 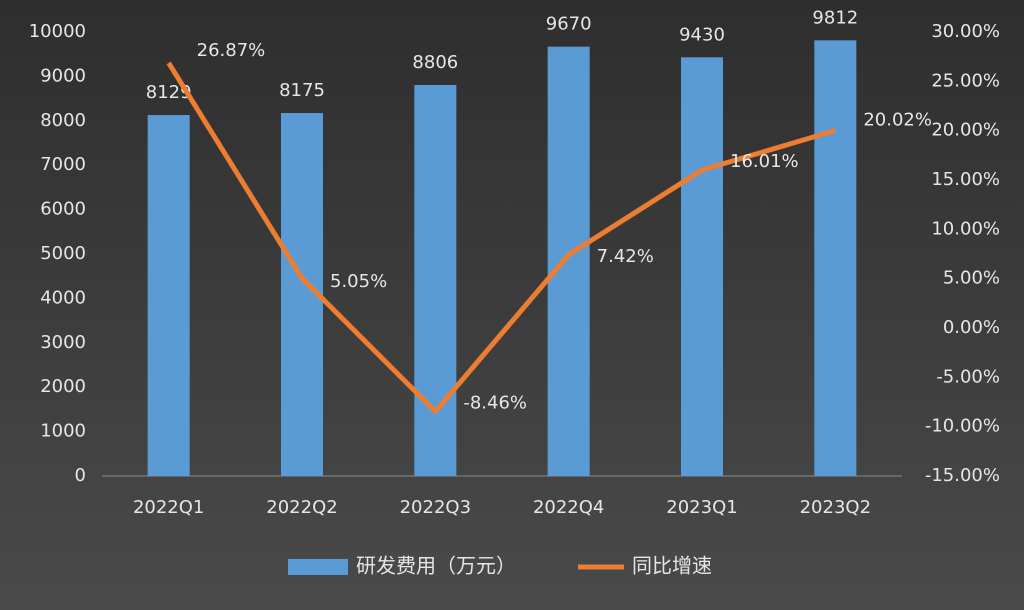 What do you see at coordinates (835, 507) in the screenshot?
I see `x-tick-label: 2023Q2` at bounding box center [835, 507].